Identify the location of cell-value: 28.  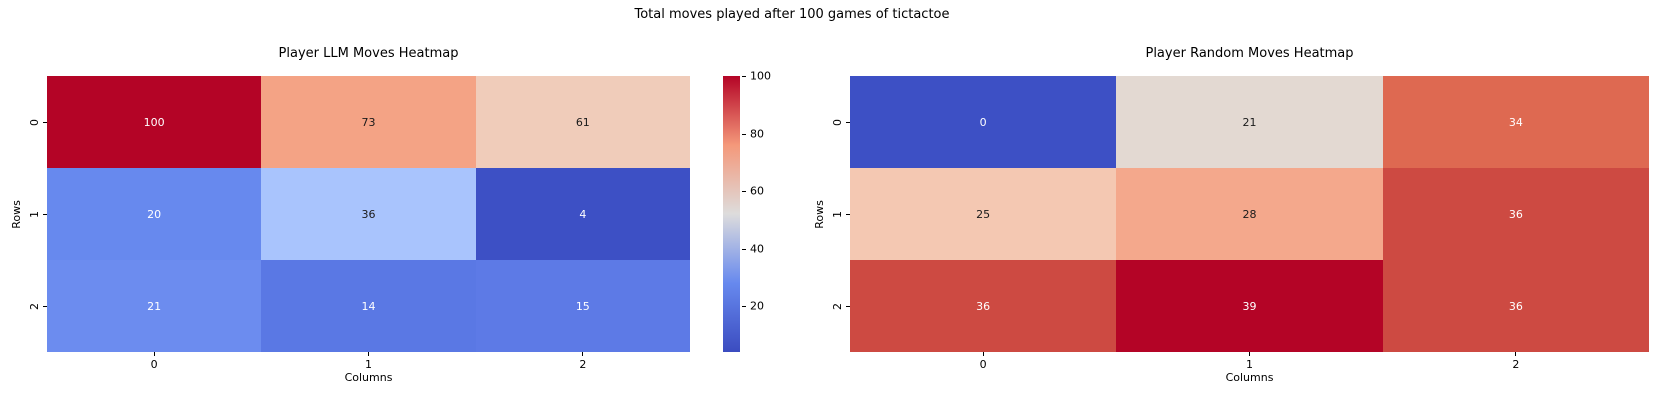
(1249, 214).